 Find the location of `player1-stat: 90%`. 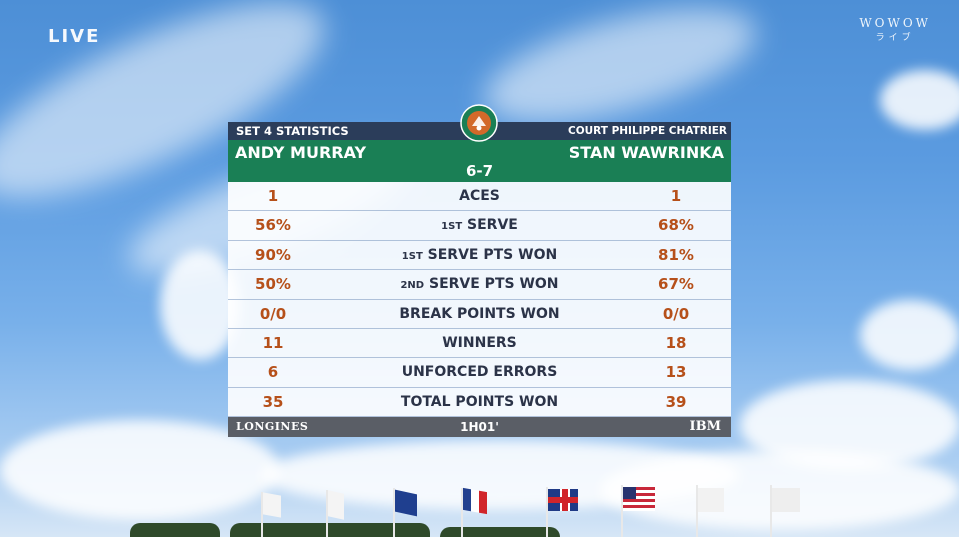

player1-stat: 90% is located at coordinates (273, 254).